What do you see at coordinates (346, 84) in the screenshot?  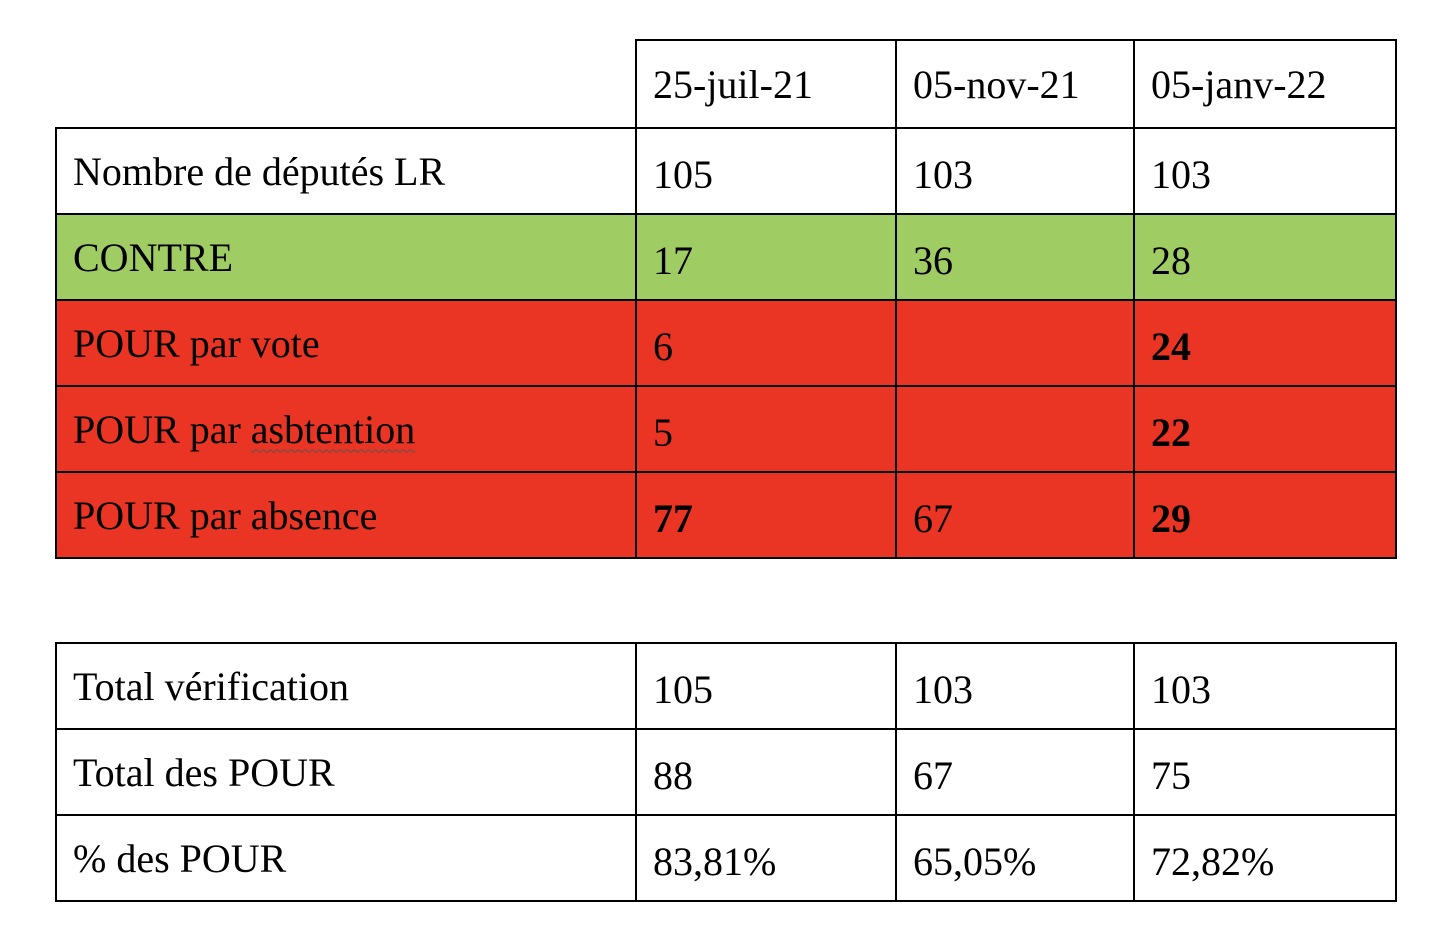 I see `empty-corner-cell` at bounding box center [346, 84].